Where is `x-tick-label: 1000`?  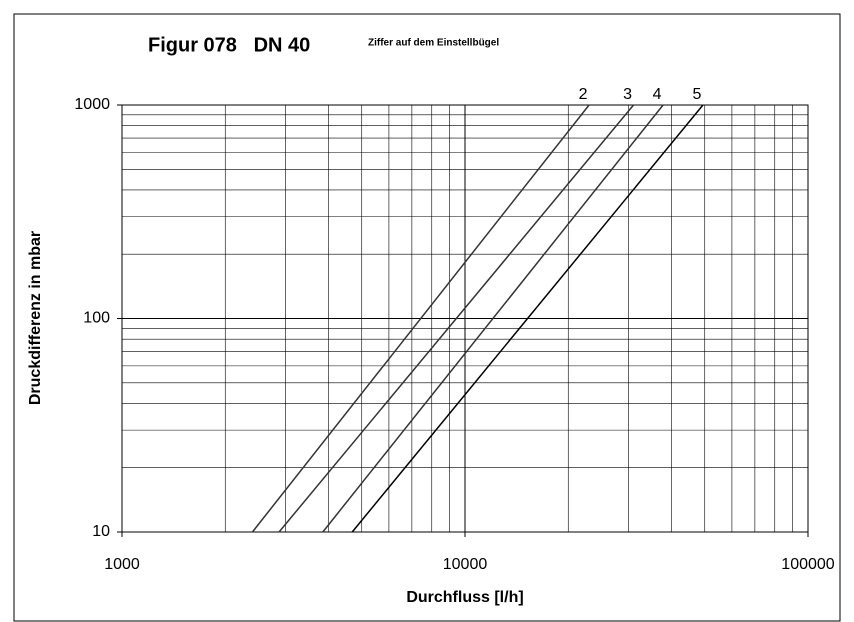
x-tick-label: 1000 is located at coordinates (122, 564).